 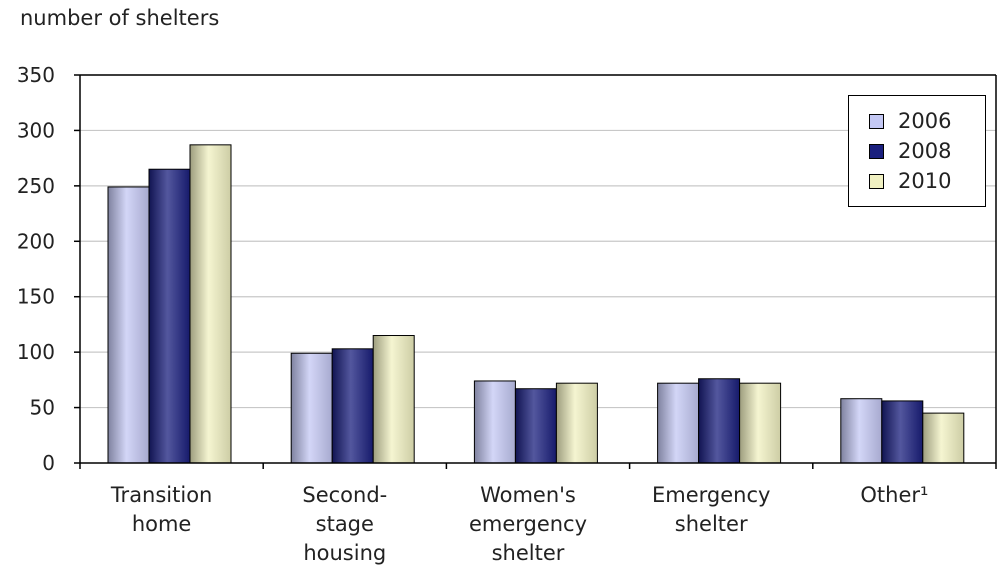 What do you see at coordinates (711, 495) in the screenshot?
I see `x-tick-label: Emergency` at bounding box center [711, 495].